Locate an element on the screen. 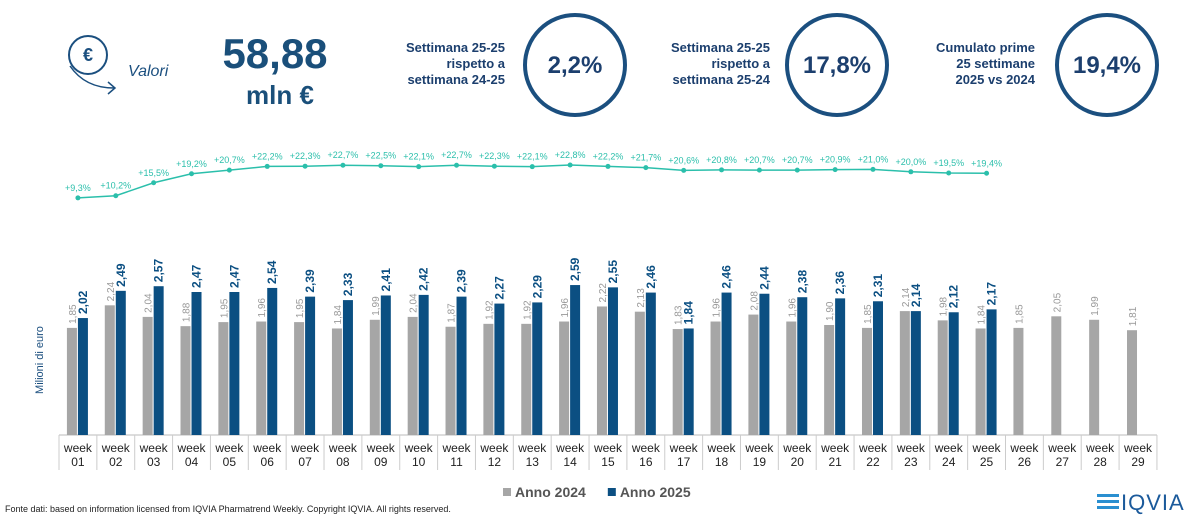 The height and width of the screenshot is (517, 1203). x-tick-label: week 26 is located at coordinates (1024, 455).